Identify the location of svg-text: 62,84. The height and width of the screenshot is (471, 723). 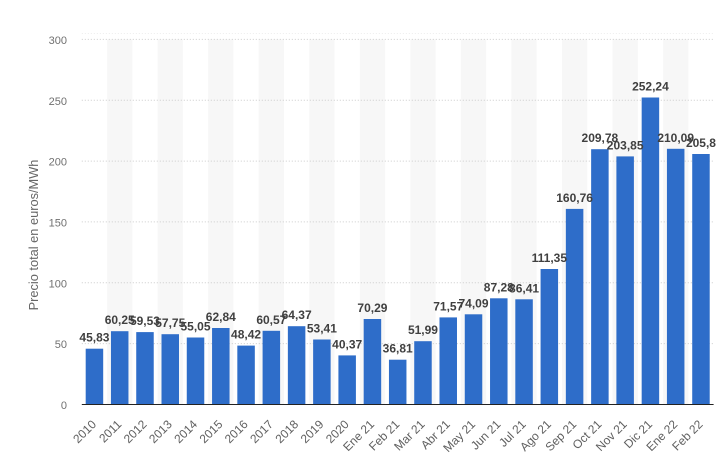
(221, 317).